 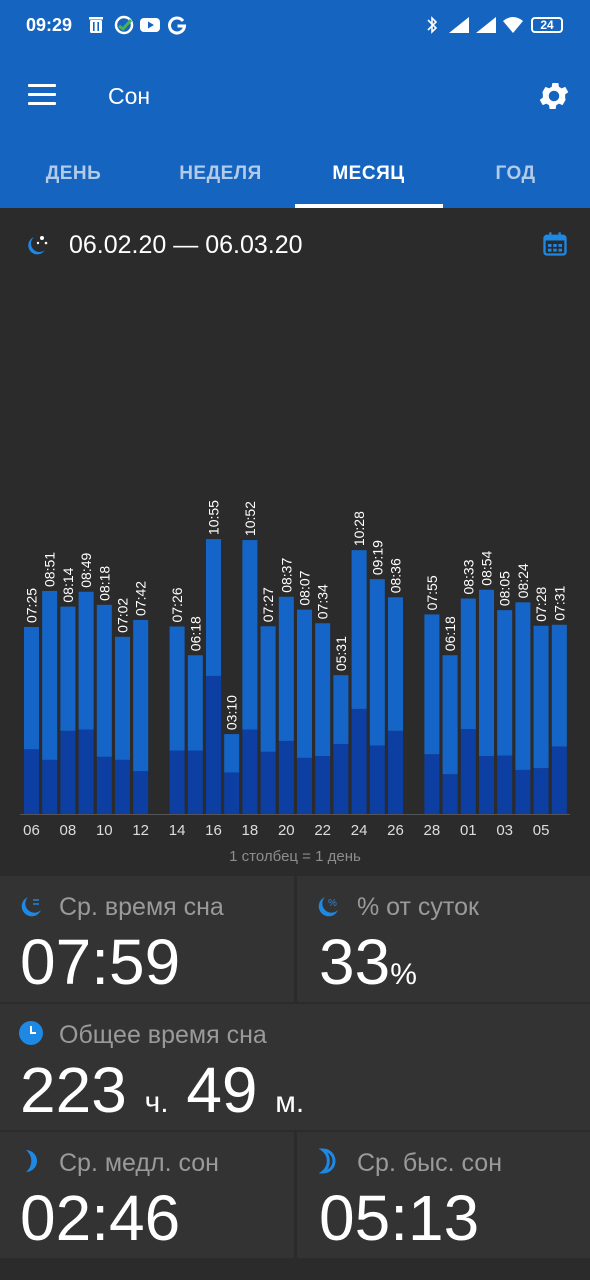 I want to click on tab-day: ДЕНЬ, so click(x=73, y=173).